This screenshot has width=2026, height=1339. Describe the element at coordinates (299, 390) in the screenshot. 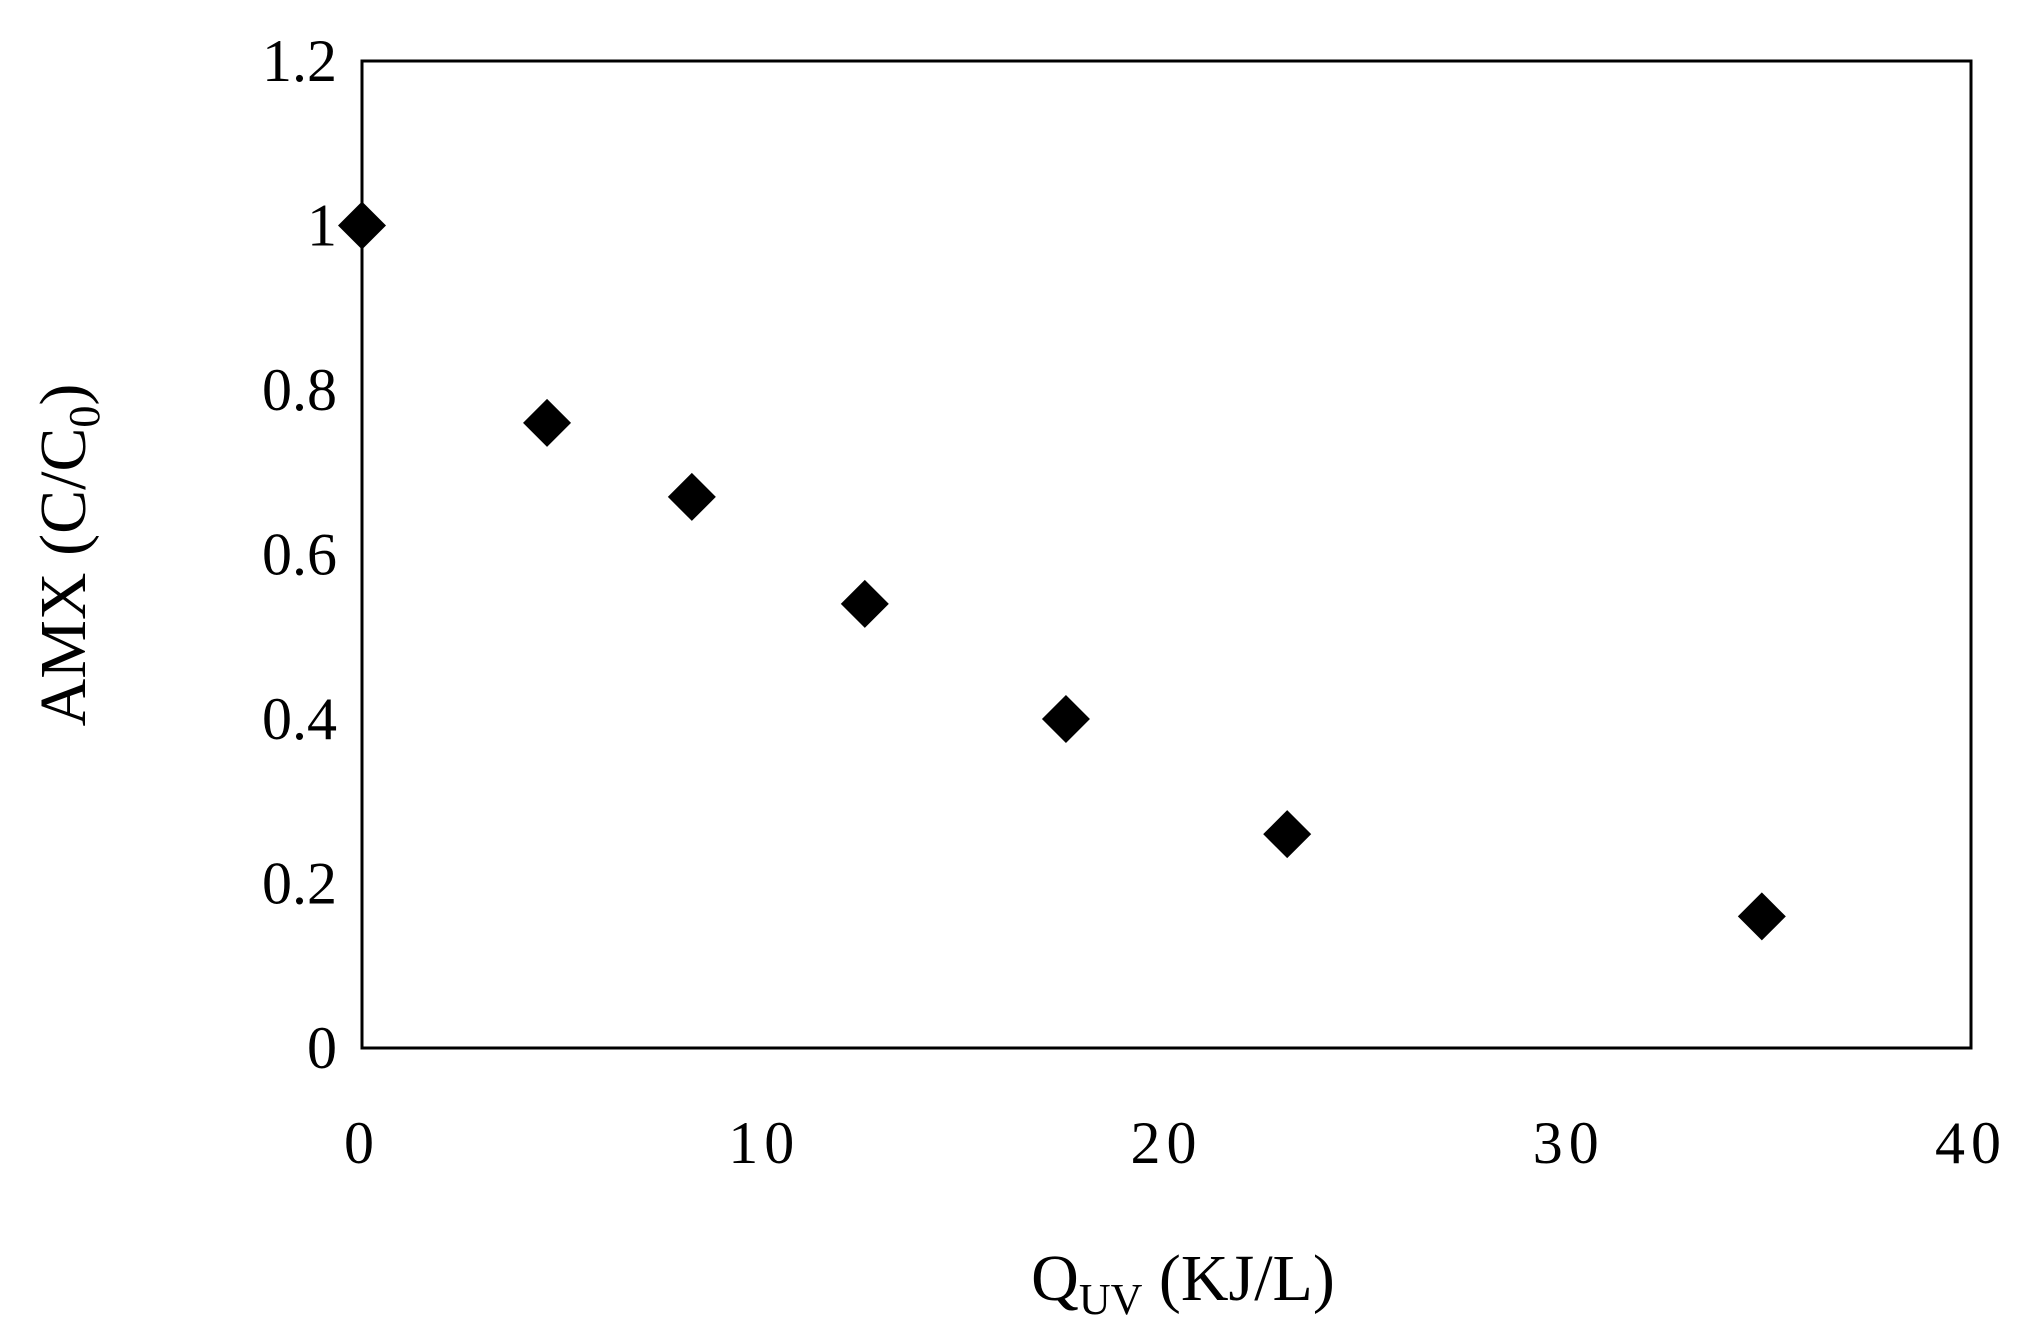

I see `y-tick-label: 0.8` at that location.